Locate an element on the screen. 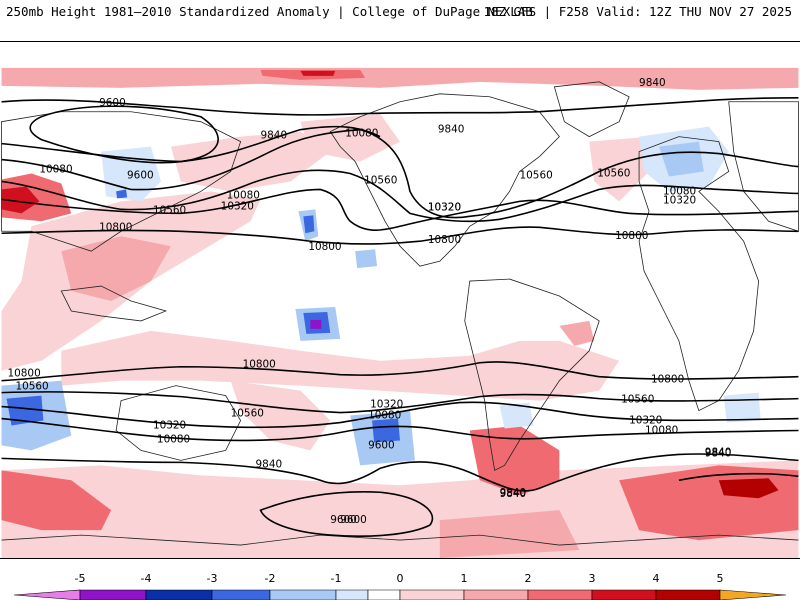 The width and height of the screenshot is (800, 600). antarctica-outline is located at coordinates (400, 540).